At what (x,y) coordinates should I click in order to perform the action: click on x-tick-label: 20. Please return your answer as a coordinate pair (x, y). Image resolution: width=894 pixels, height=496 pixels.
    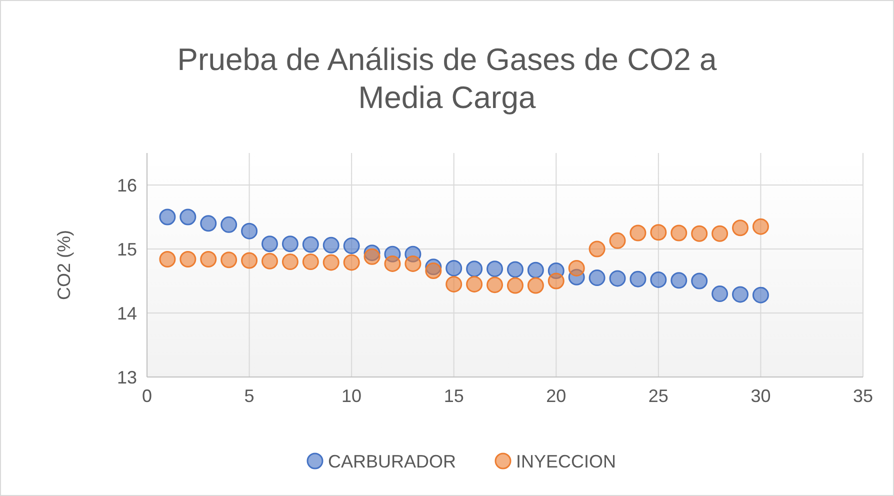
    Looking at the image, I should click on (556, 396).